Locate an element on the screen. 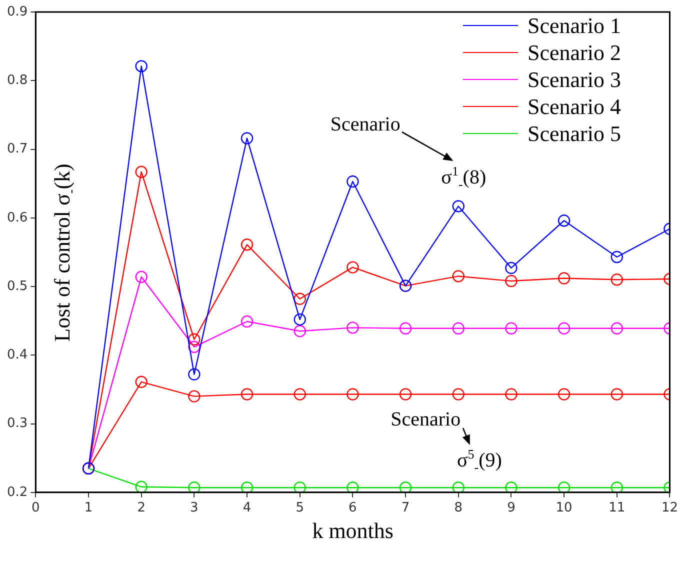  x-tick-label: 6 is located at coordinates (352, 508).